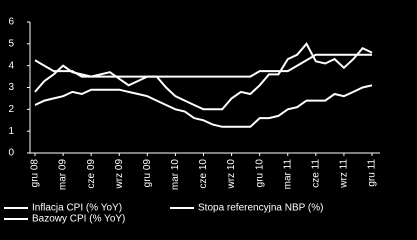 This screenshot has height=240, width=417. What do you see at coordinates (203, 174) in the screenshot?
I see `x-tick-label: cze 10` at bounding box center [203, 174].